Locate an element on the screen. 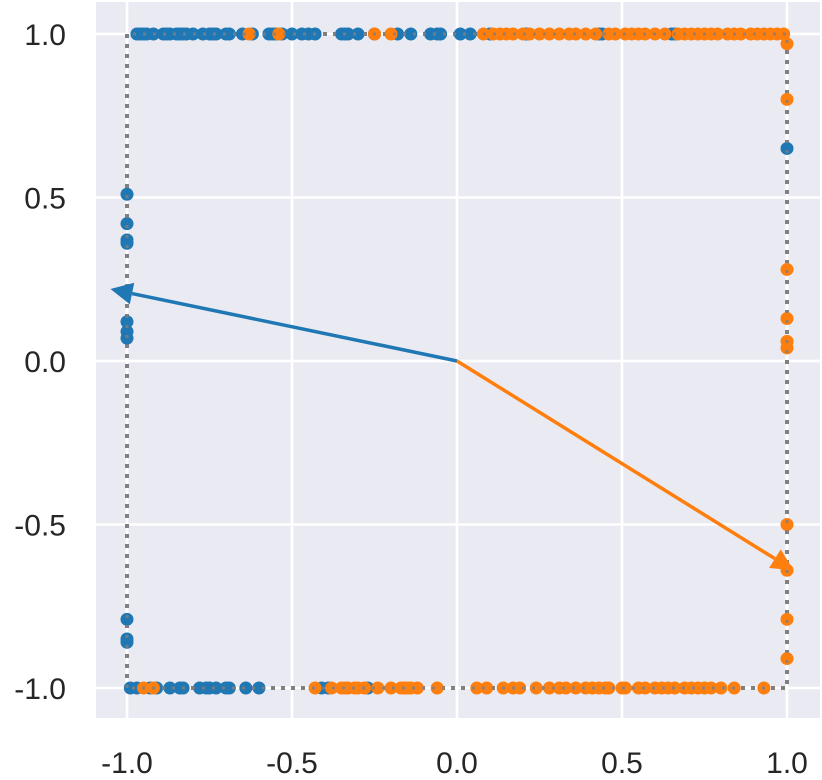 This screenshot has width=822, height=780. y-tick-label: 0.0 is located at coordinates (45, 362).